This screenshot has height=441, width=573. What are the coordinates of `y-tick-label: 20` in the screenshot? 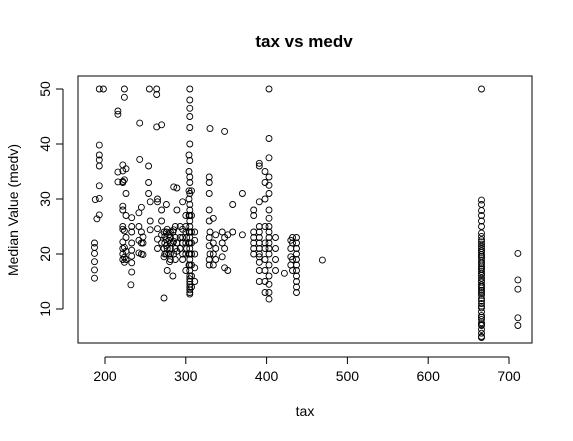 It's located at (45, 254).